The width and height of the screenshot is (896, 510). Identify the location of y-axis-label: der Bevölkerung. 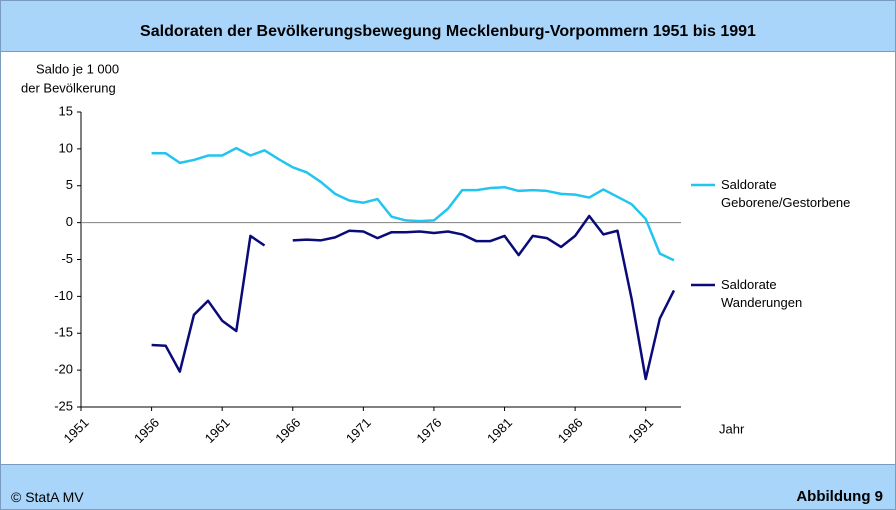
(68, 87).